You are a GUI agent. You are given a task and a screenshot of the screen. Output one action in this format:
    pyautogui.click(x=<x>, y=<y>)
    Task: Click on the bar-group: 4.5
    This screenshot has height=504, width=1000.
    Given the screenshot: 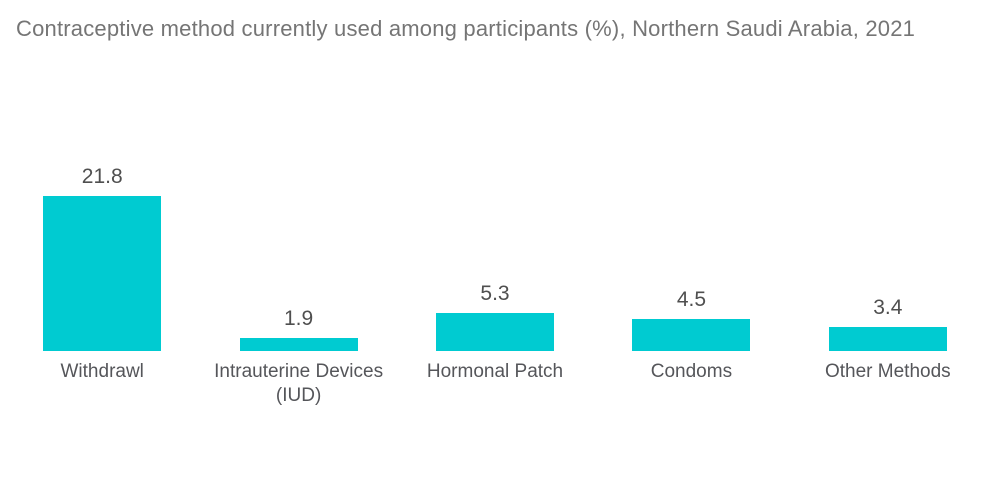 What is the action you would take?
    pyautogui.click(x=691, y=319)
    